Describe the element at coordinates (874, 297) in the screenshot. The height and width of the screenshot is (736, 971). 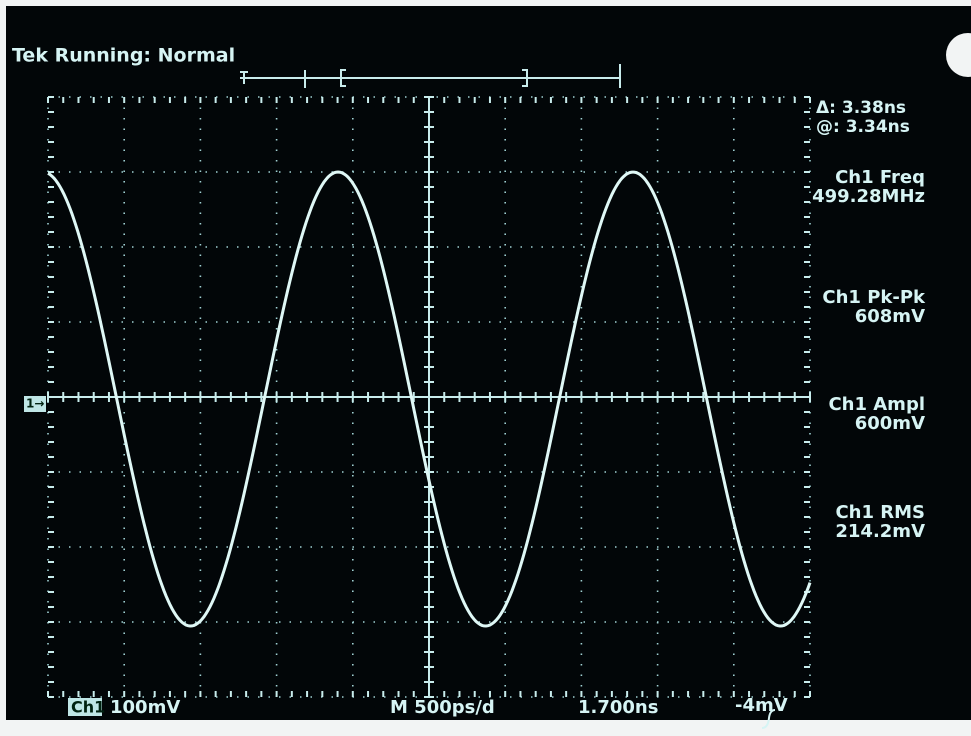
I see `measurement-label: Ch1 Pk-Pk` at that location.